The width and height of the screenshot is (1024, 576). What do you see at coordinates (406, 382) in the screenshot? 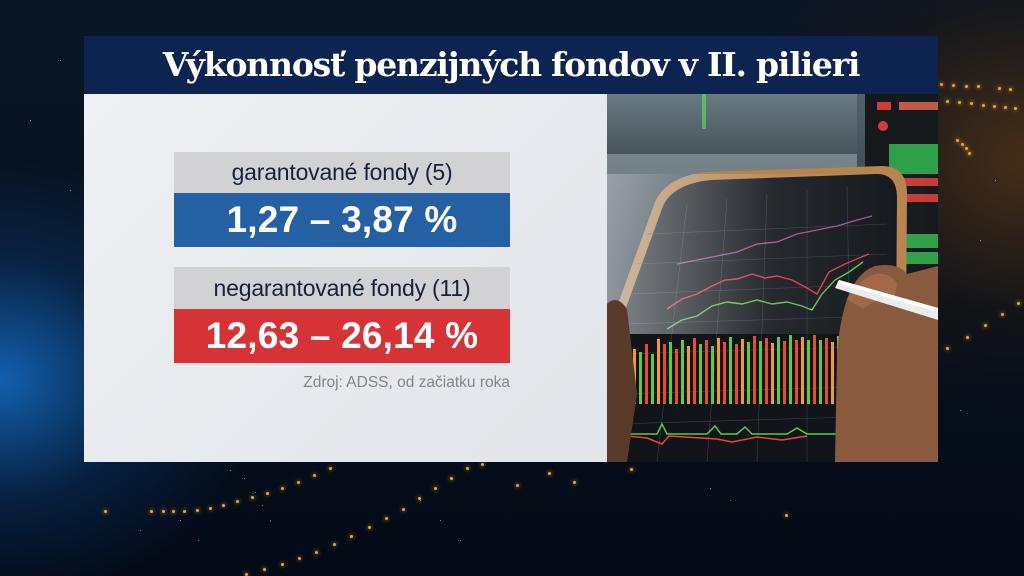
I see `source-note: Zdroj: ADSS, od začiatku roka` at bounding box center [406, 382].